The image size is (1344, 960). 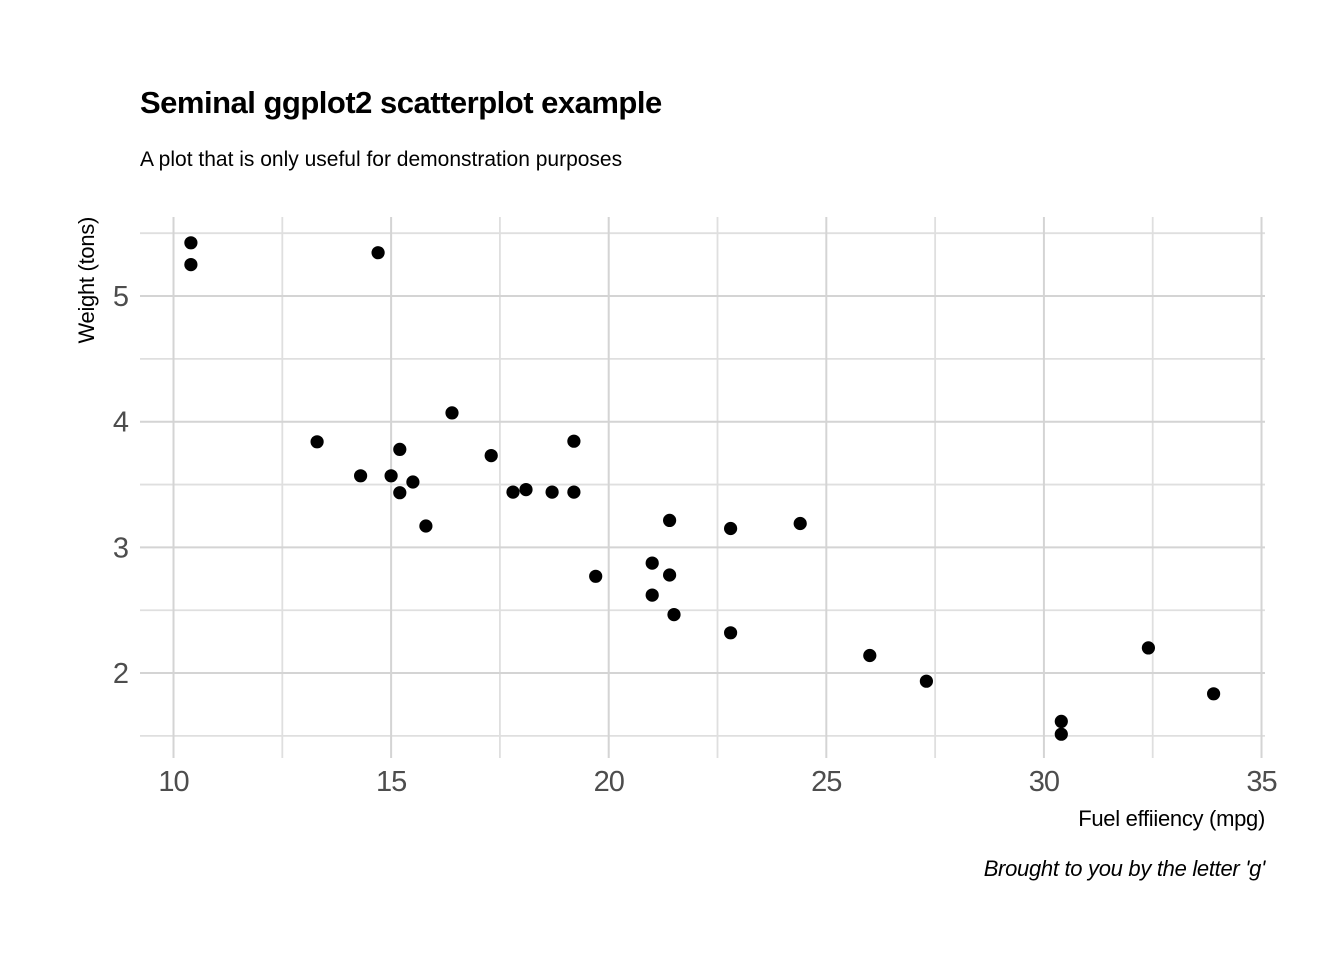 I want to click on y-axis-tick-labels: 2 3 4 5, so click(x=121, y=485).